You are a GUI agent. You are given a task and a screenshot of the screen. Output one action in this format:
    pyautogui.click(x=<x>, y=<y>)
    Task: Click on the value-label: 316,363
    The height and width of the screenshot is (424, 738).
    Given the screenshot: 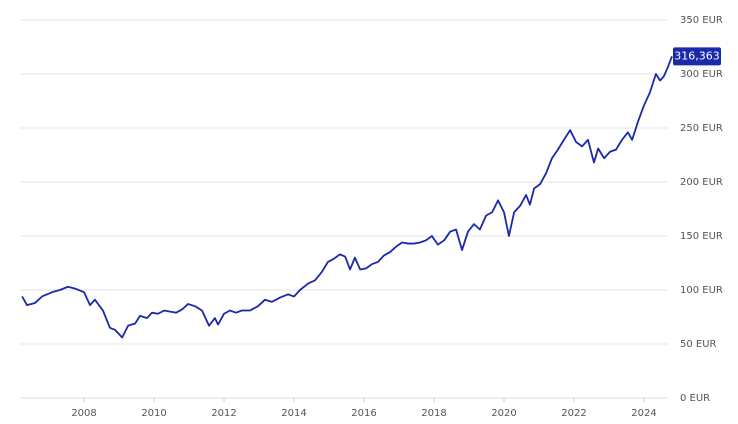 What is the action you would take?
    pyautogui.click(x=697, y=55)
    